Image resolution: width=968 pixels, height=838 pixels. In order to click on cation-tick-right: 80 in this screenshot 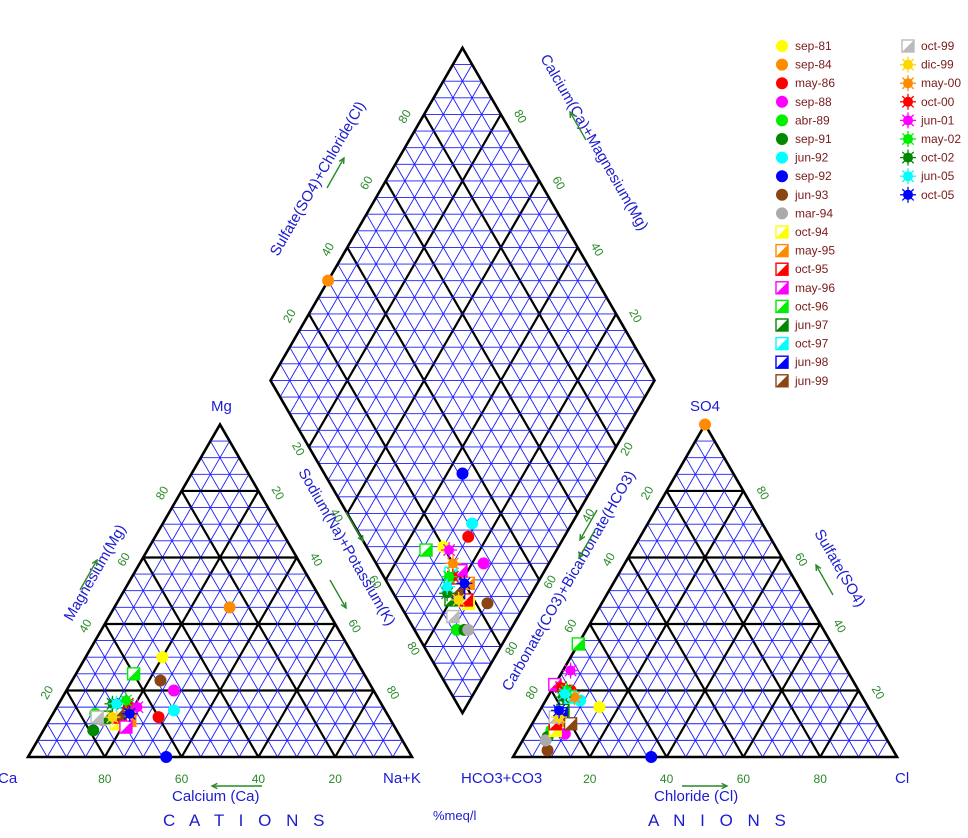, I will do `click(393, 692)`.